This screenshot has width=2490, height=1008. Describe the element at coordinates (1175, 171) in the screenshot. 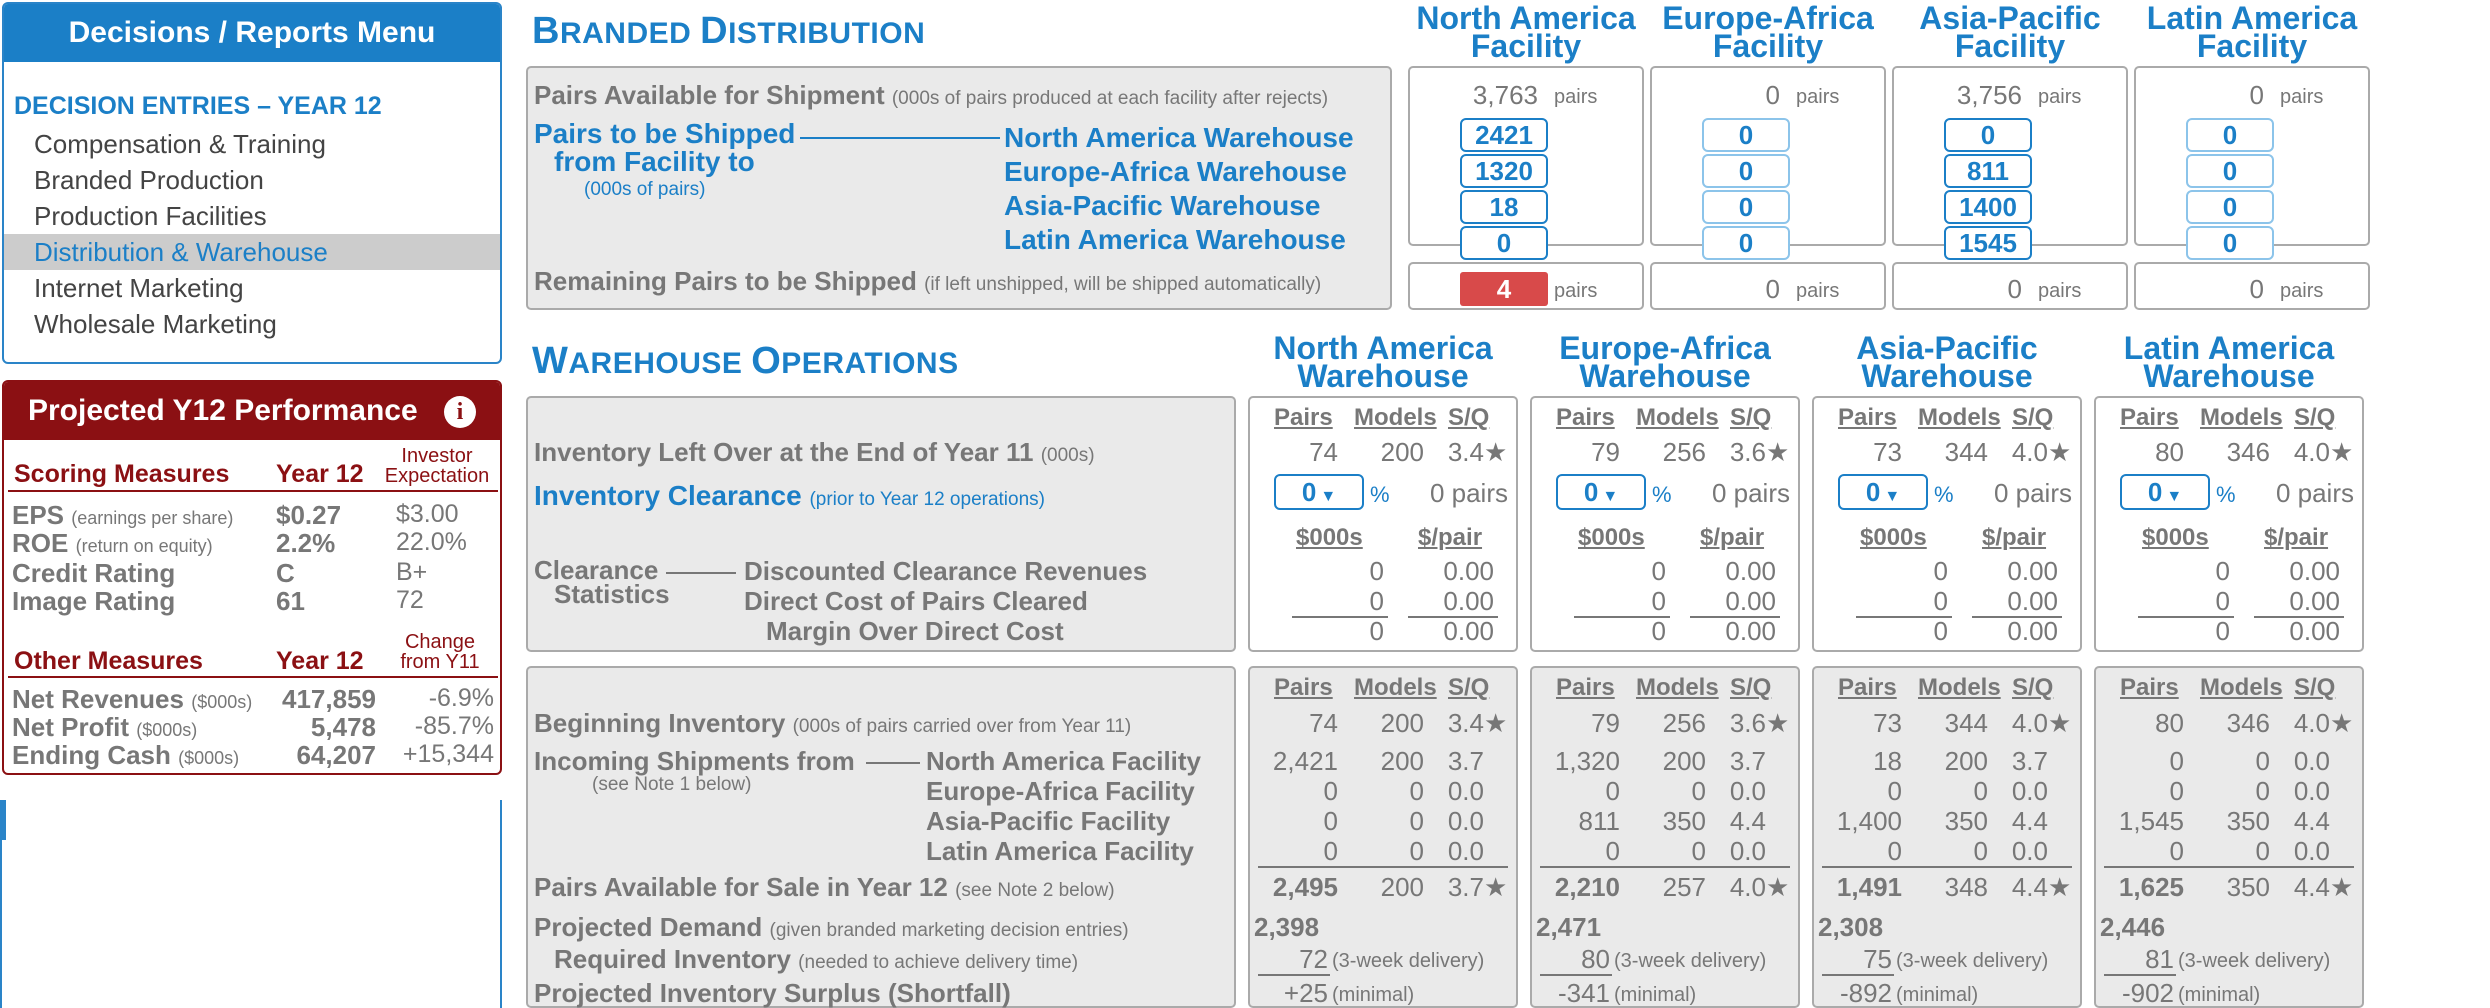

I see `destination-warehouse-label: Europe-Africa Warehouse` at that location.